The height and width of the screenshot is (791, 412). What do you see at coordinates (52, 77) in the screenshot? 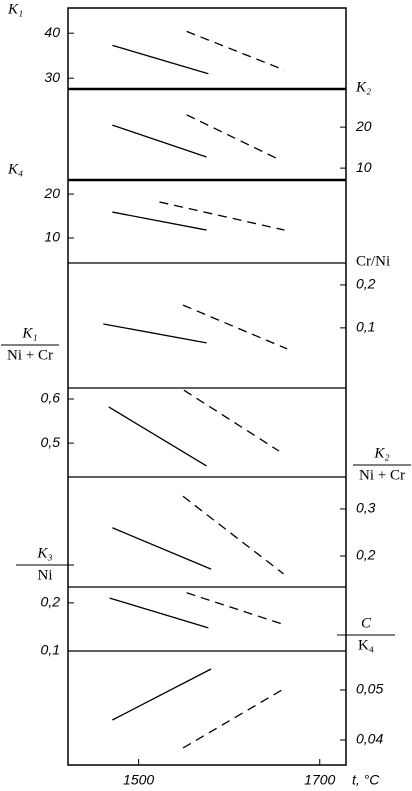
I see `y-tick-label: 30` at bounding box center [52, 77].